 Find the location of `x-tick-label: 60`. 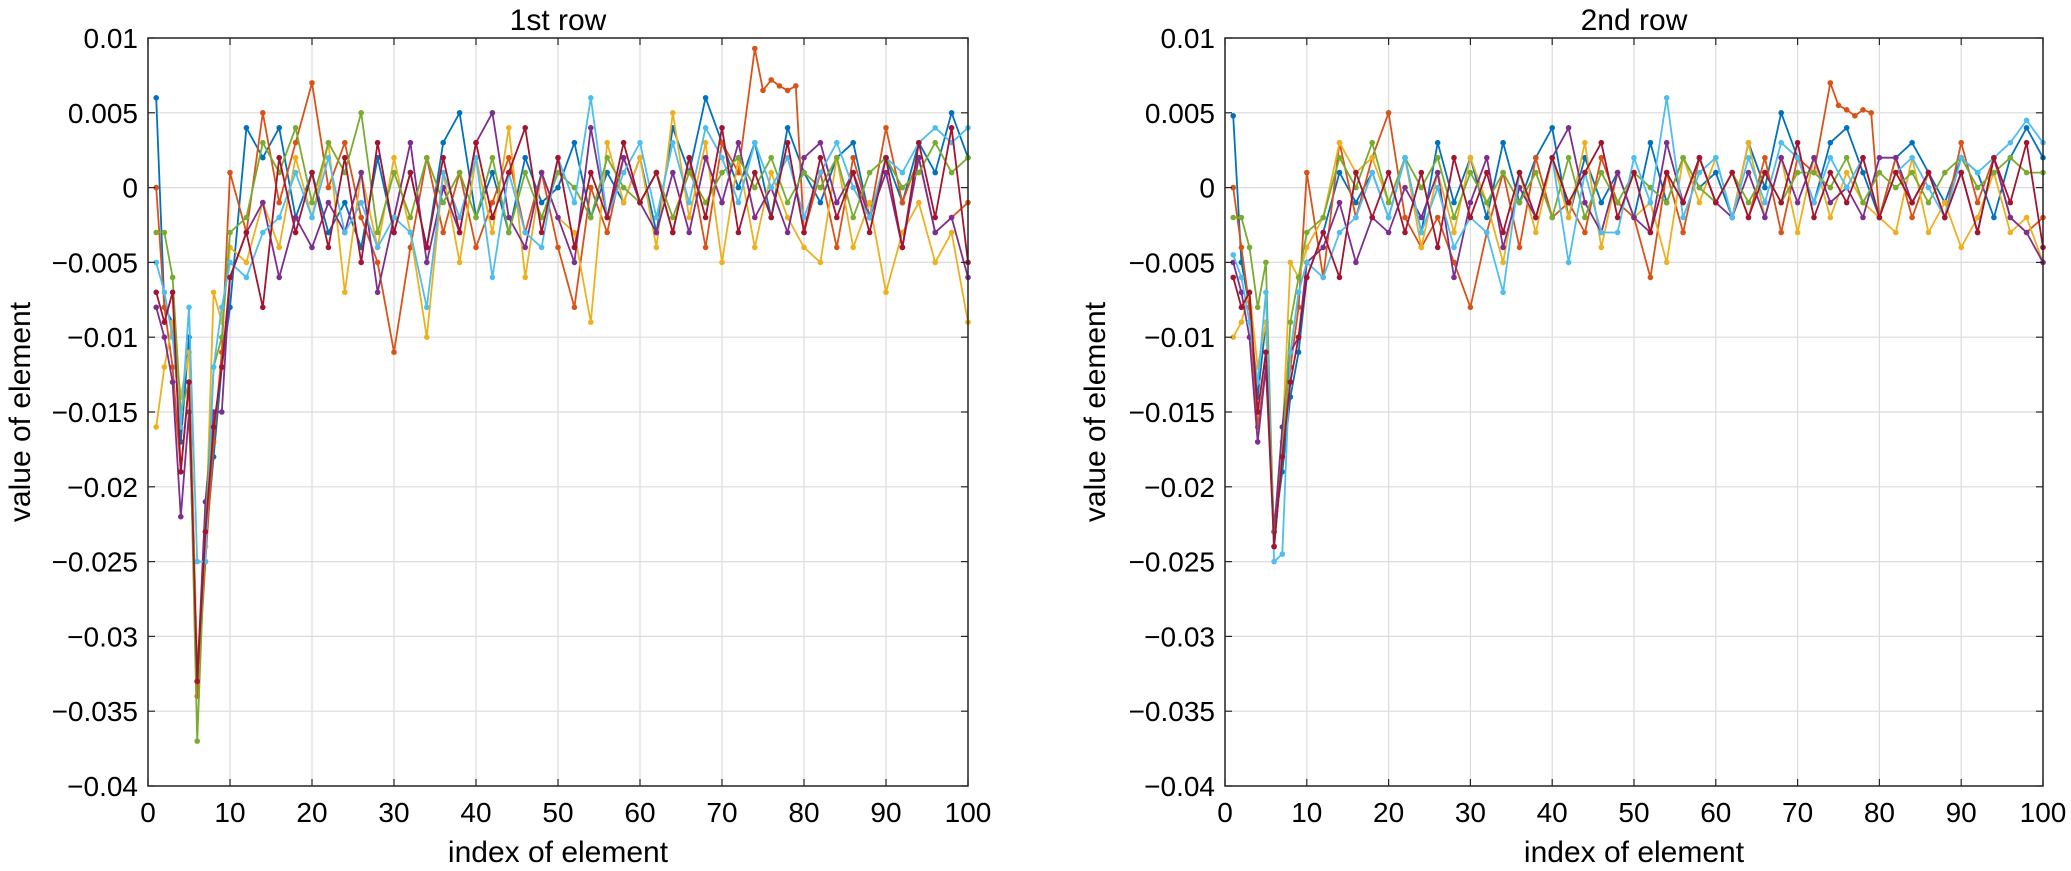

x-tick-label: 60 is located at coordinates (639, 812).